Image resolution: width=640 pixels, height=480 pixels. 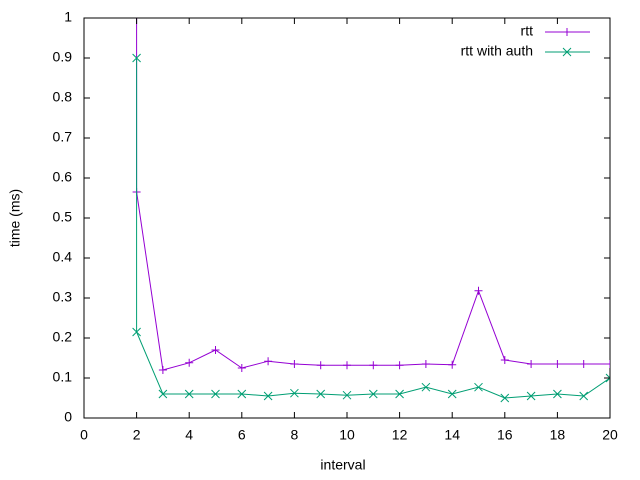 What do you see at coordinates (242, 435) in the screenshot?
I see `x-tick-label: 6` at bounding box center [242, 435].